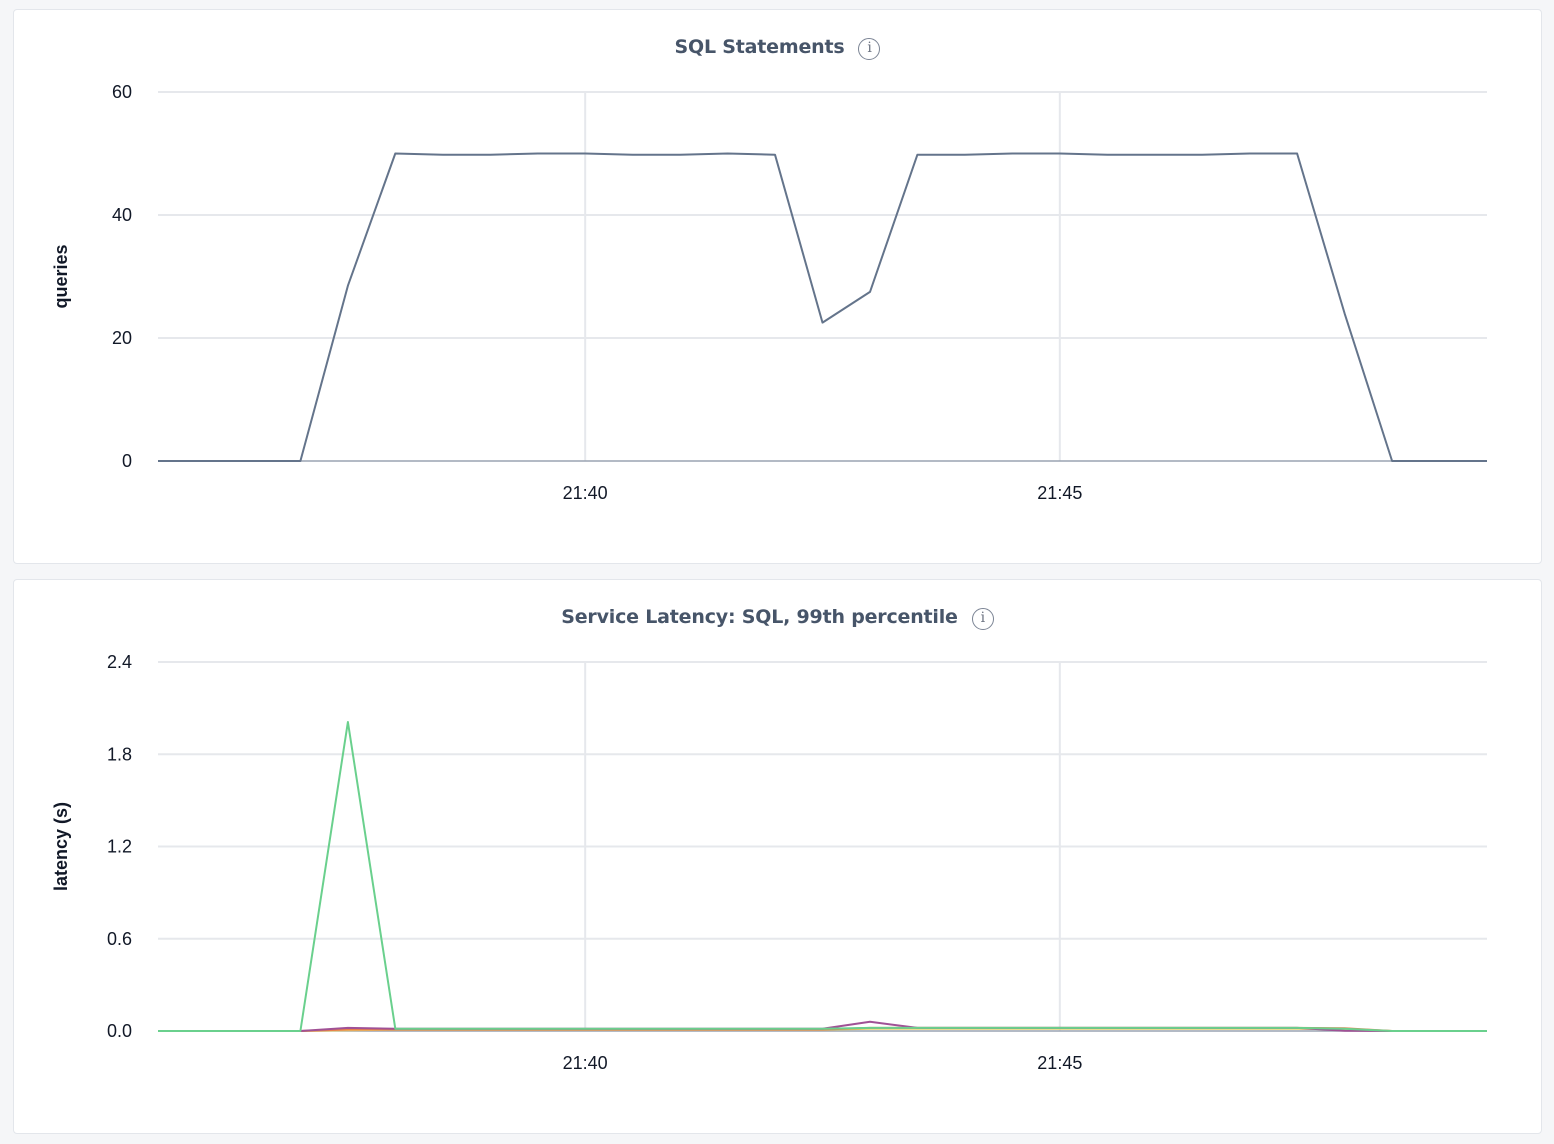 The width and height of the screenshot is (1554, 1144). Describe the element at coordinates (119, 754) in the screenshot. I see `y-tick-label: 1.8` at that location.